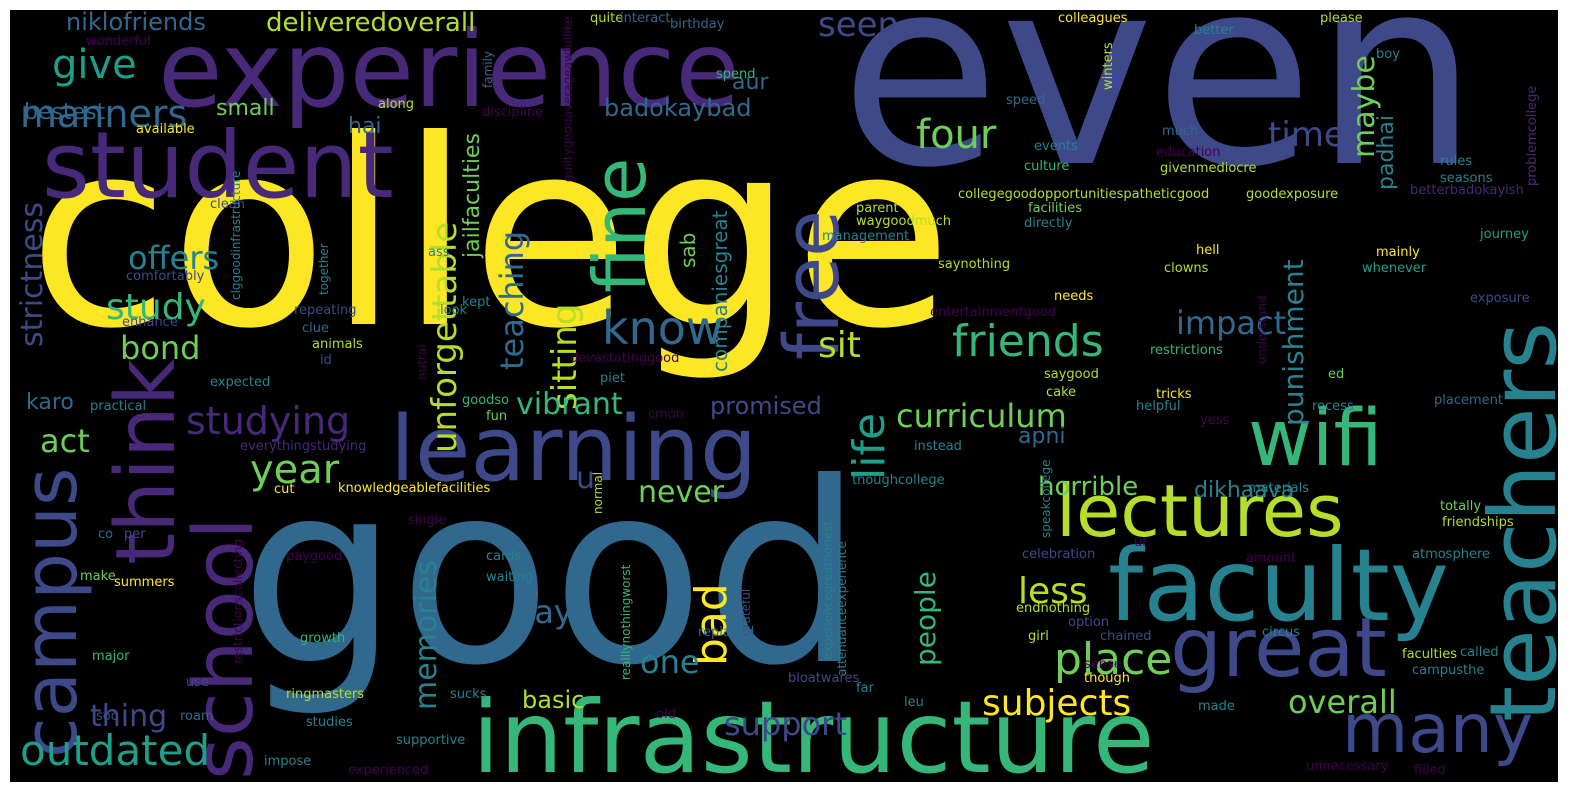  What do you see at coordinates (1333, 406) in the screenshot?
I see `word: recess` at bounding box center [1333, 406].